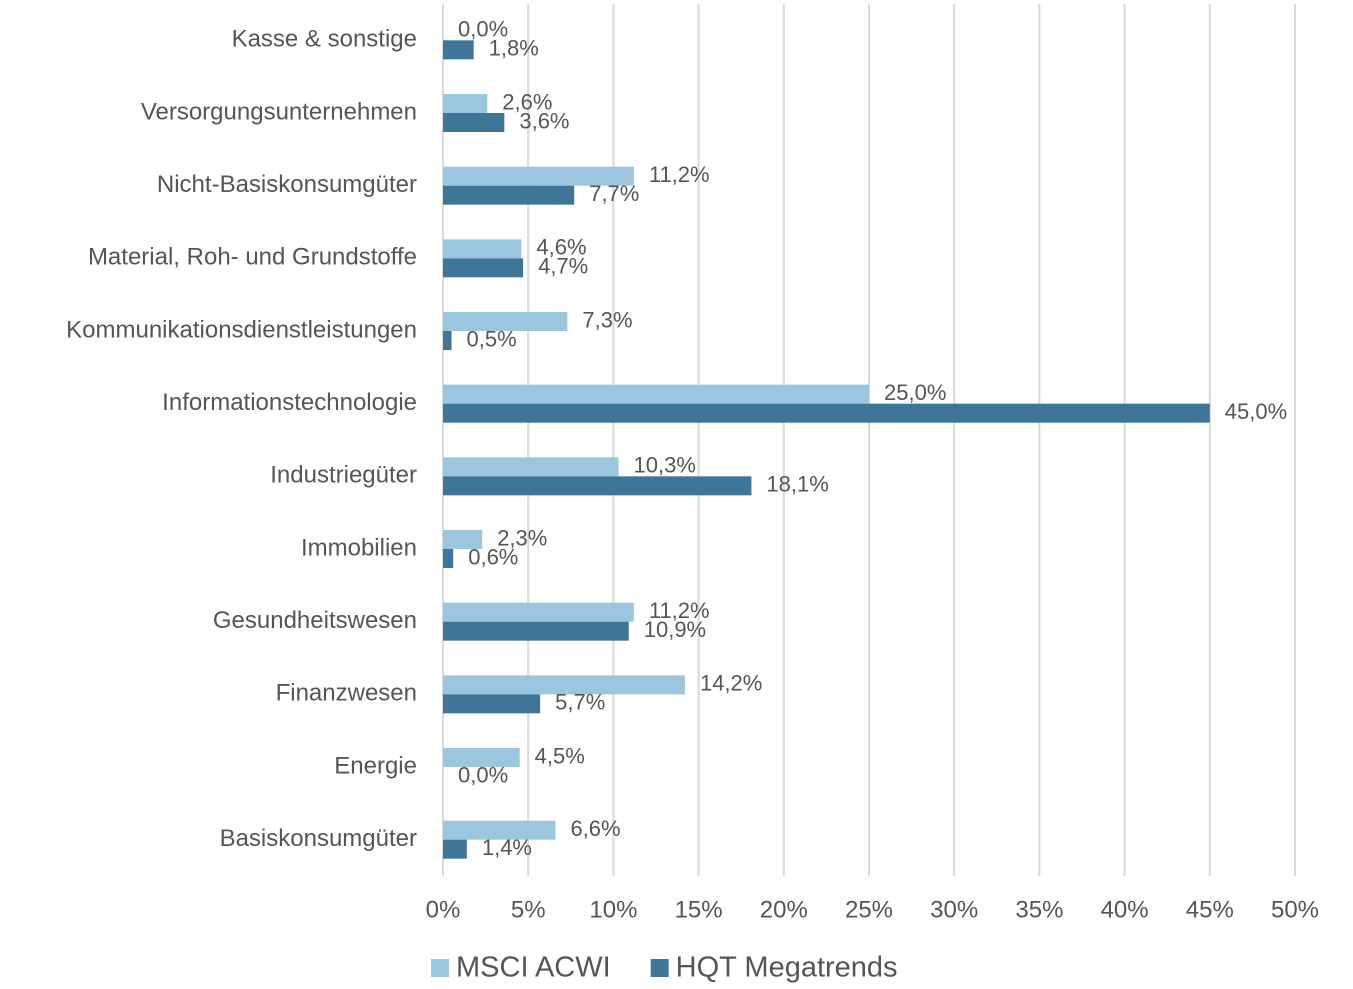 Image resolution: width=1353 pixels, height=989 pixels. I want to click on data-label: 10,3%, so click(665, 465).